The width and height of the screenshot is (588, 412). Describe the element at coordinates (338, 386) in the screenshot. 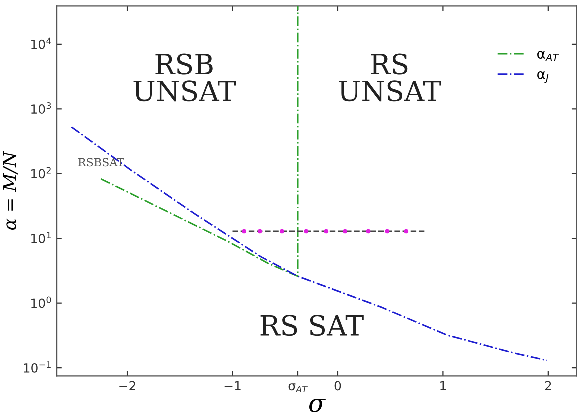

I see `x-tick-label: 0` at that location.